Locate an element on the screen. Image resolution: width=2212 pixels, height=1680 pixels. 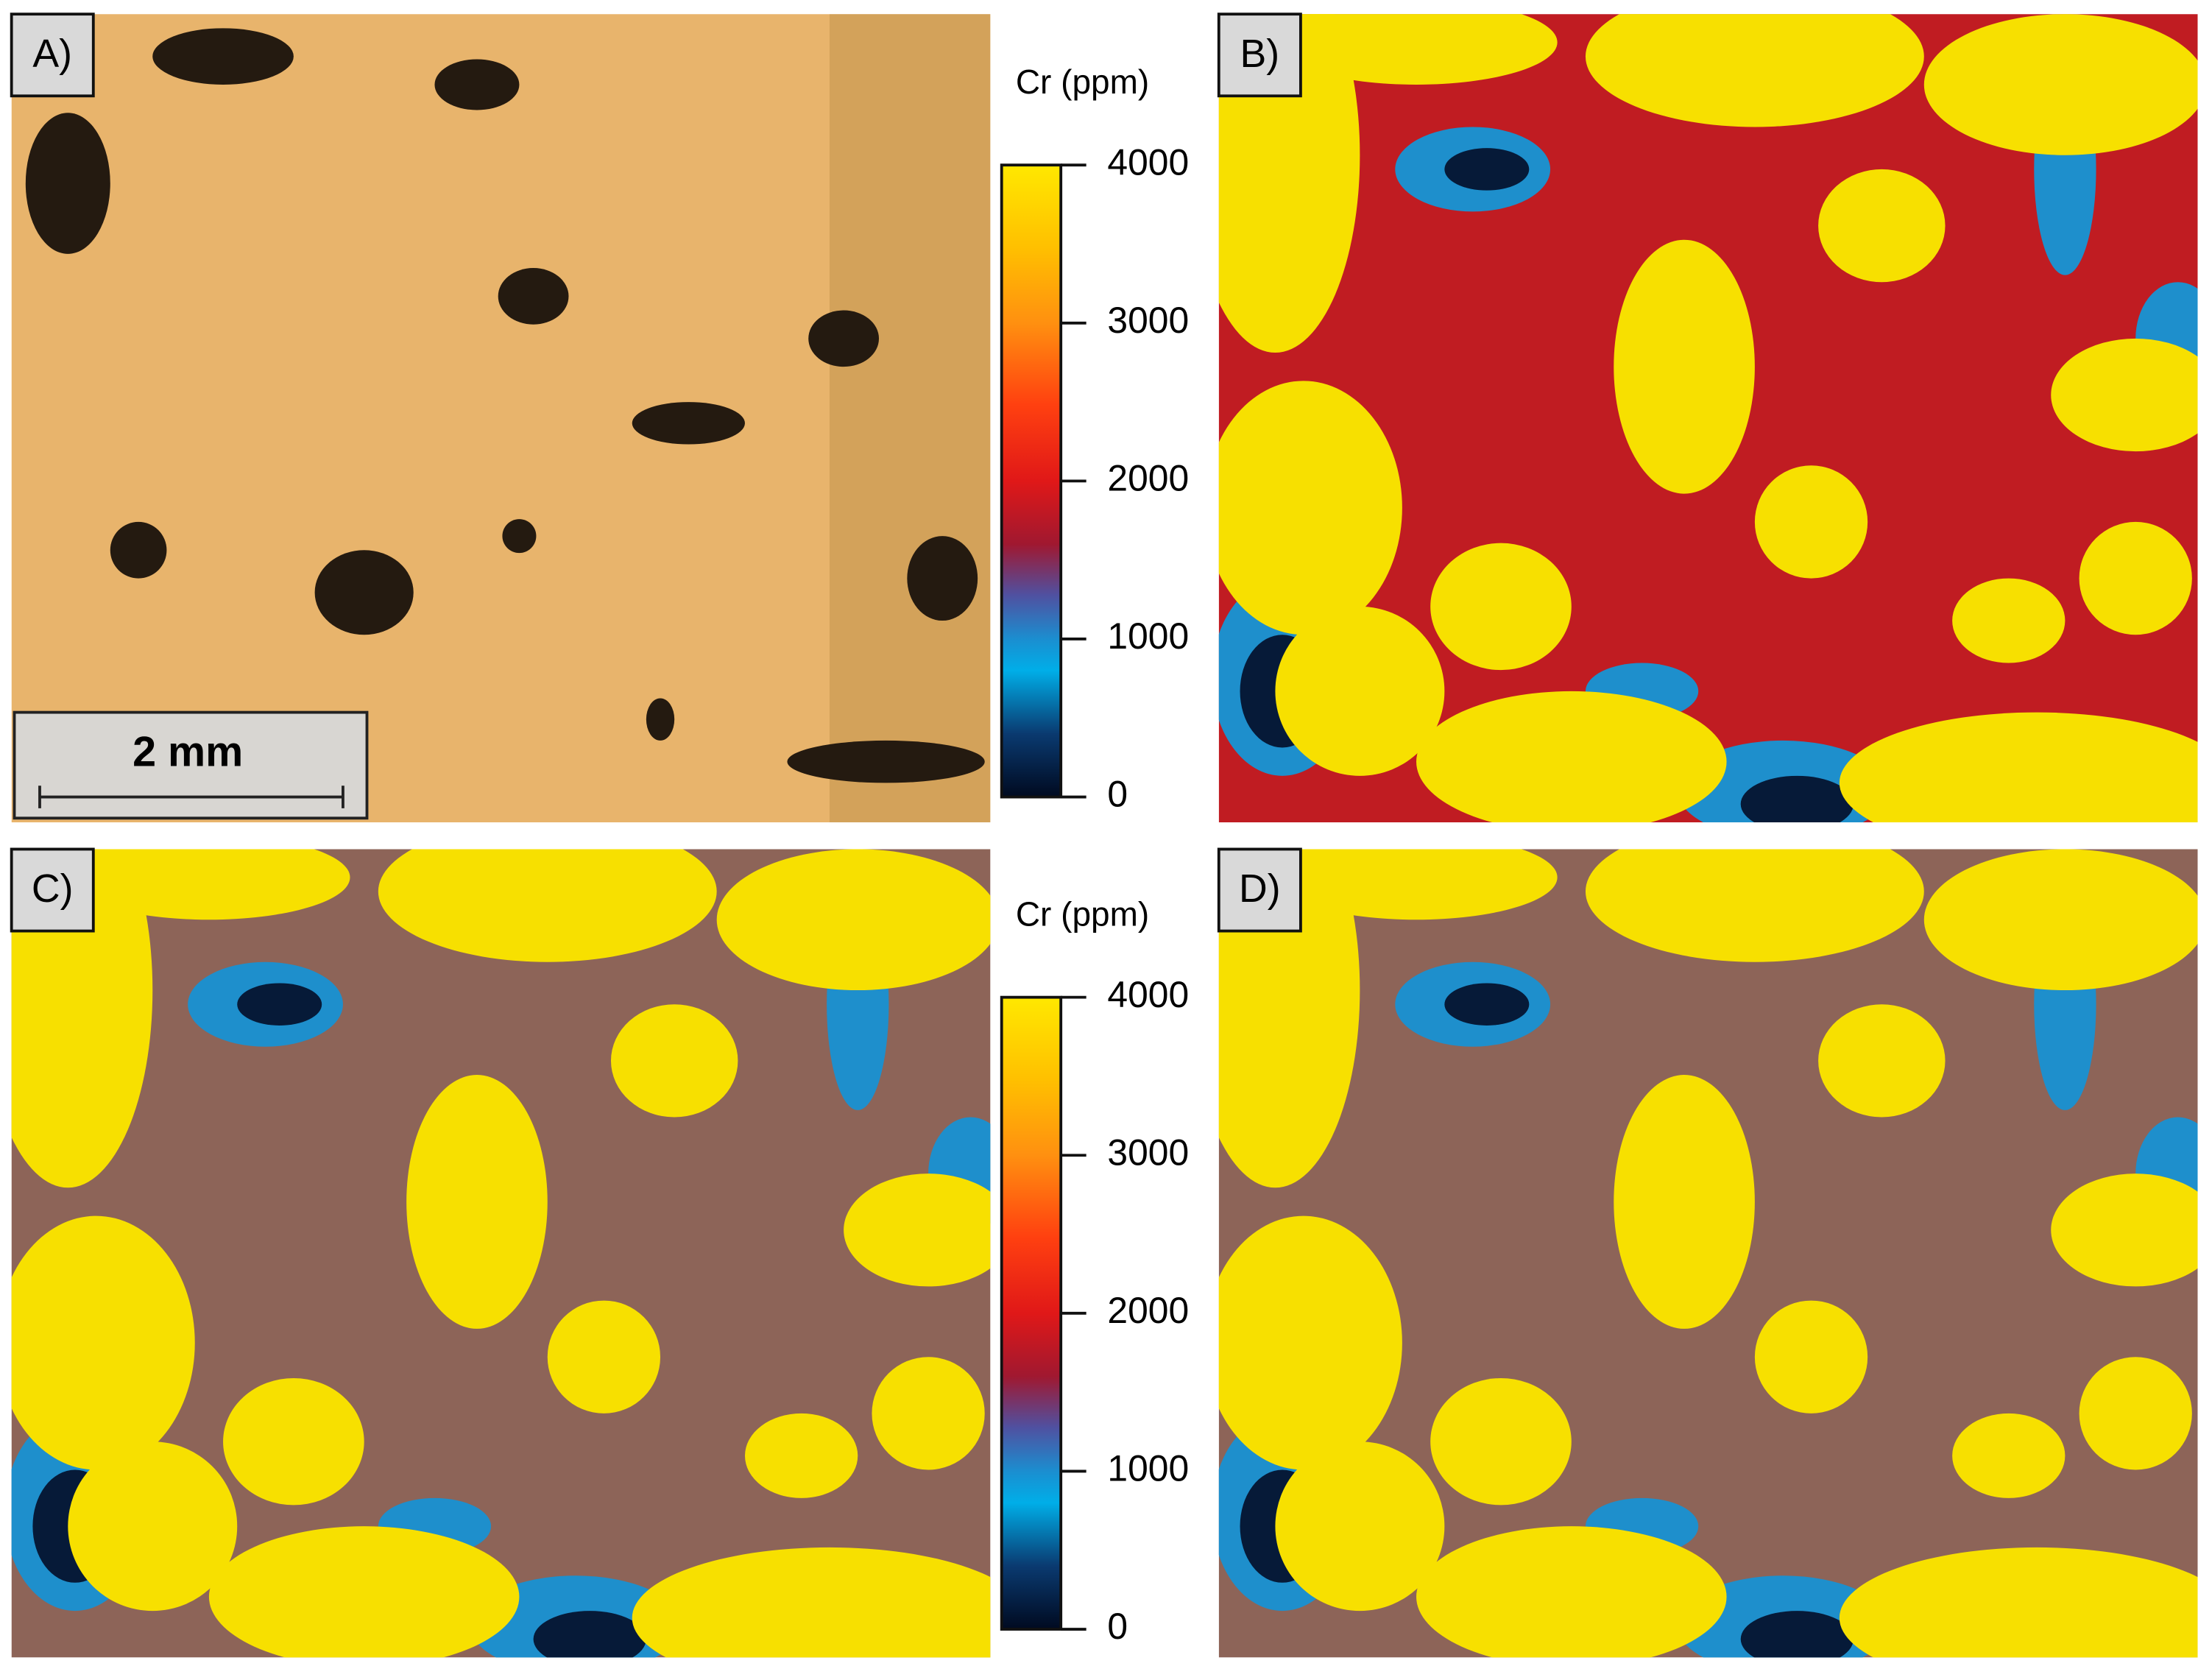
panel-label: B) is located at coordinates (1260, 54).